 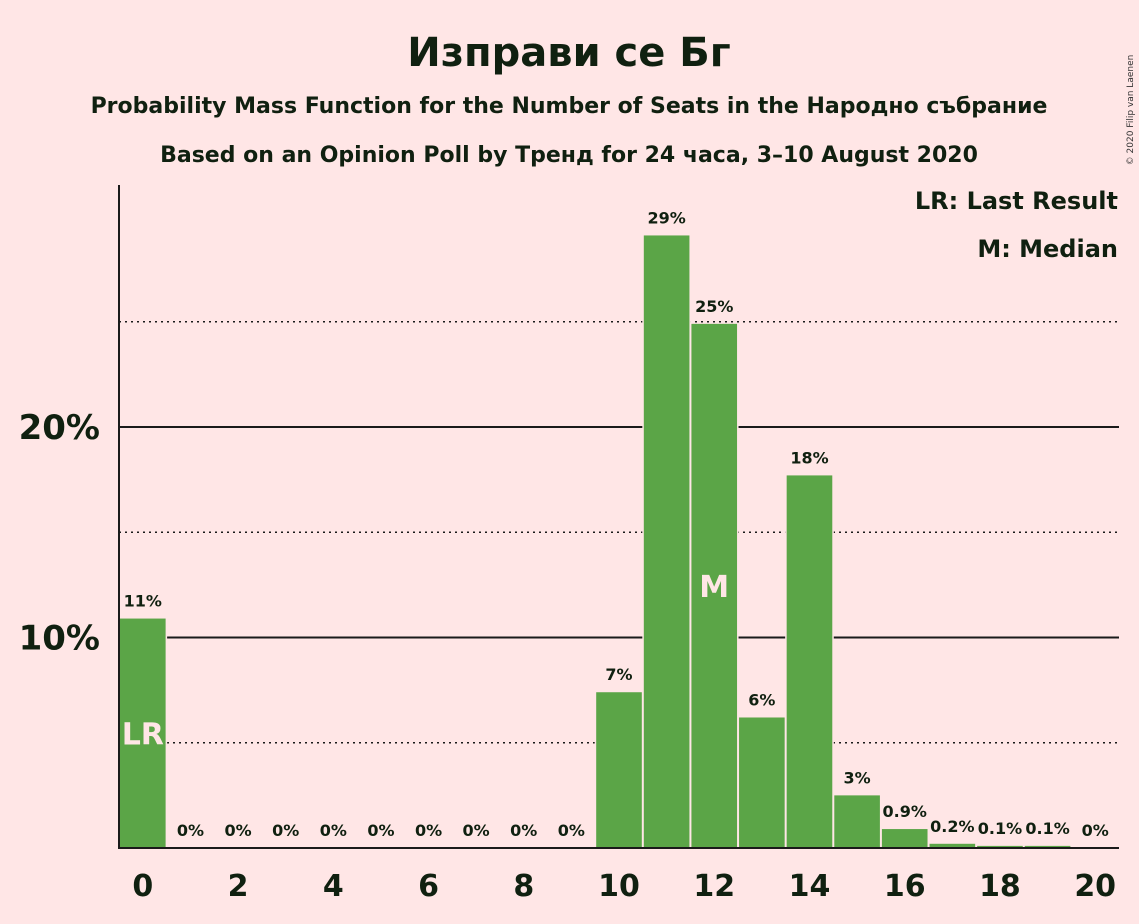 What do you see at coordinates (905, 811) in the screenshot?
I see `data-label: 0.9%` at bounding box center [905, 811].